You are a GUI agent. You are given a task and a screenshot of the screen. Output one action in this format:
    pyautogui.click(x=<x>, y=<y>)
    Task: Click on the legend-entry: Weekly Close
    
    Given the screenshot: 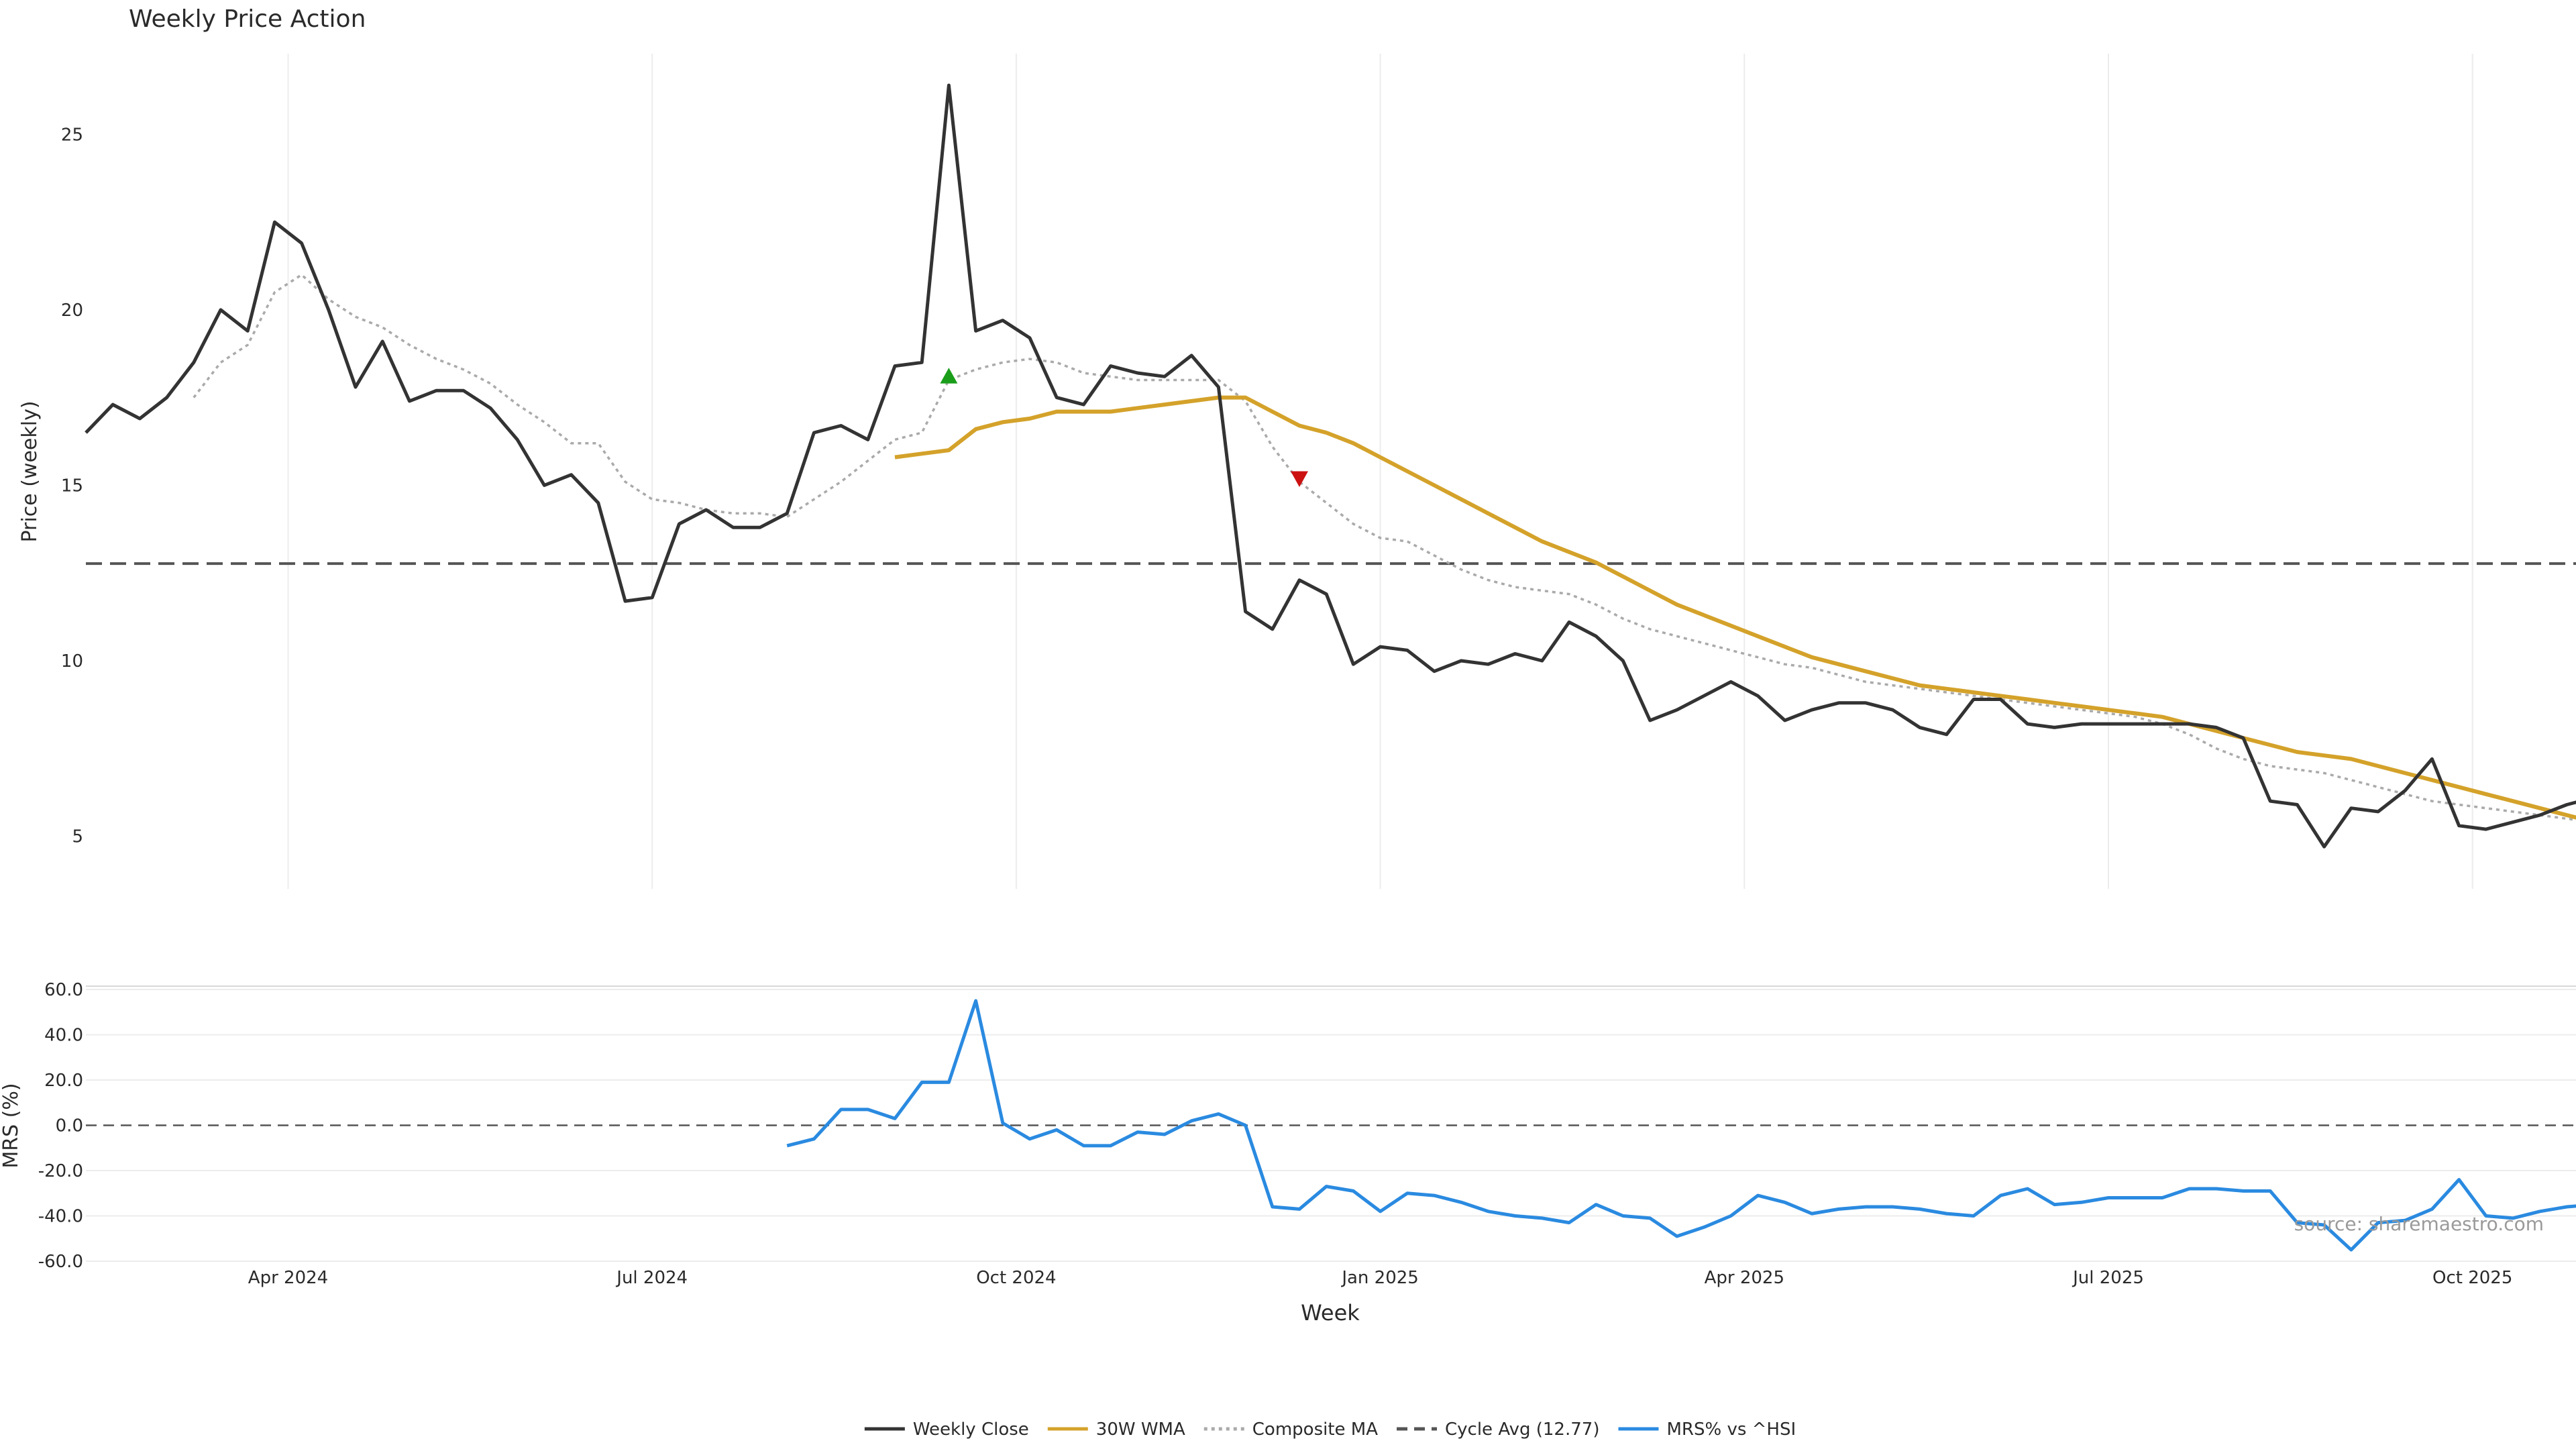 What is the action you would take?
    pyautogui.click(x=946, y=1429)
    